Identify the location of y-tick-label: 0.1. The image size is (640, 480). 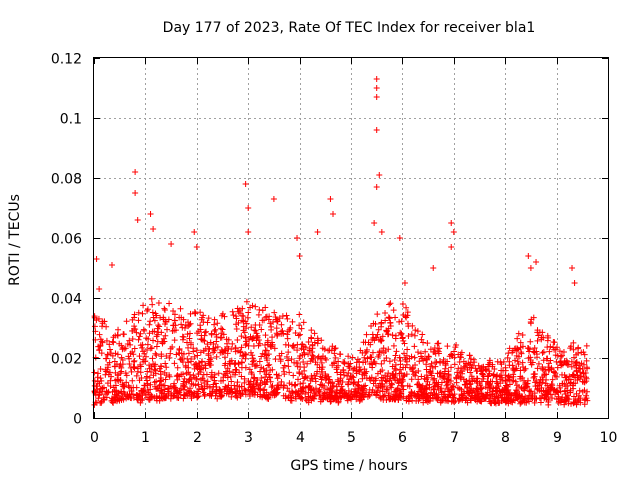
(71, 120).